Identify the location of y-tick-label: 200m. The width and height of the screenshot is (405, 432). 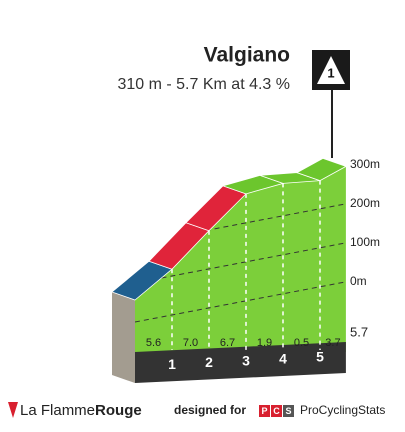
(365, 203).